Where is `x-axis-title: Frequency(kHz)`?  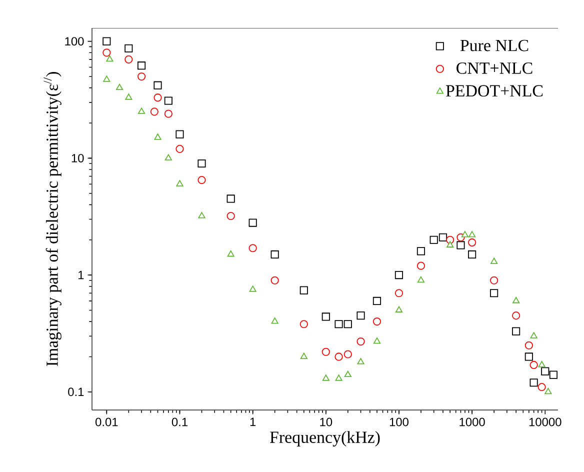 x-axis-title: Frequency(kHz) is located at coordinates (325, 438).